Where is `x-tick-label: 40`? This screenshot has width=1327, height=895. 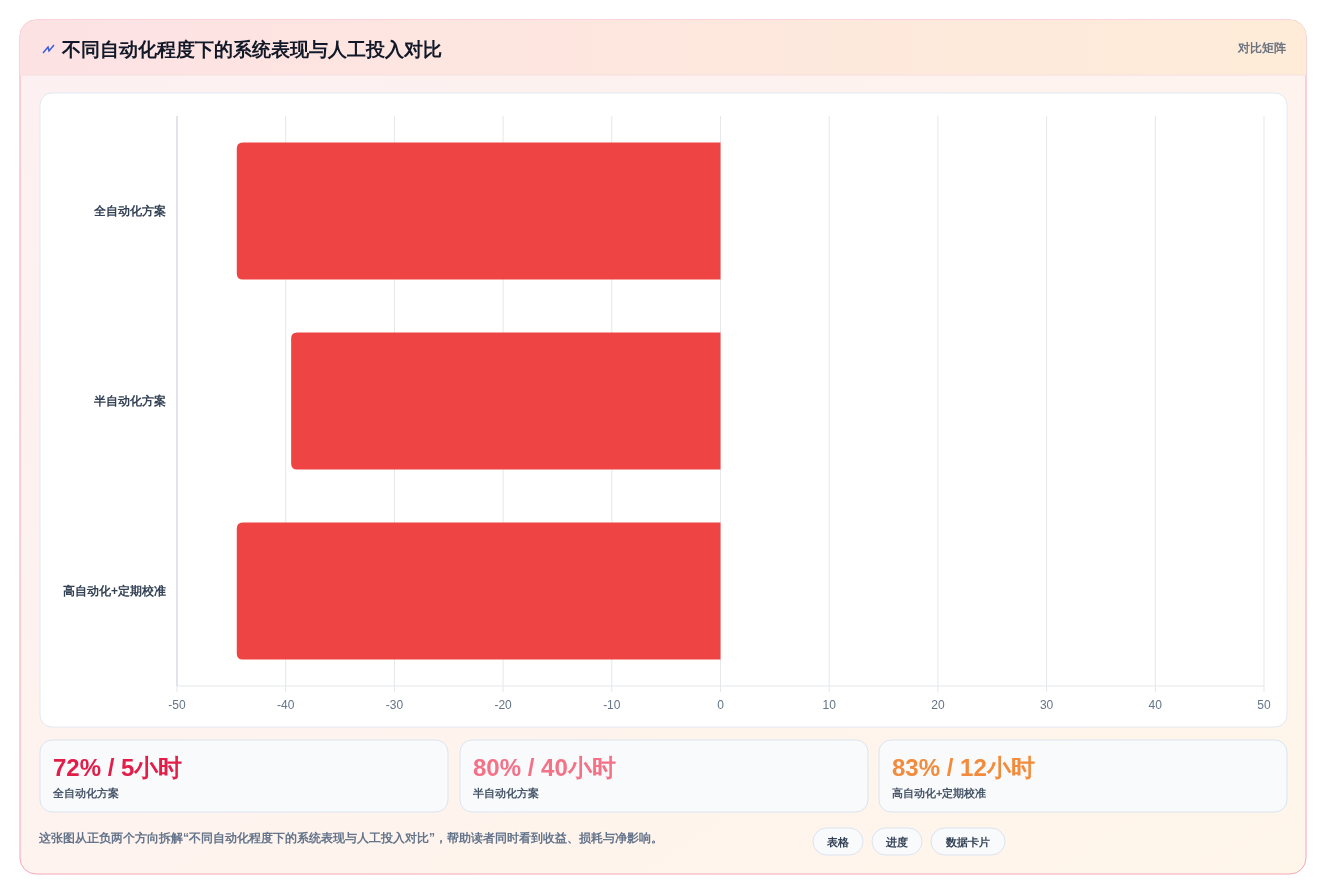 x-tick-label: 40 is located at coordinates (1155, 705).